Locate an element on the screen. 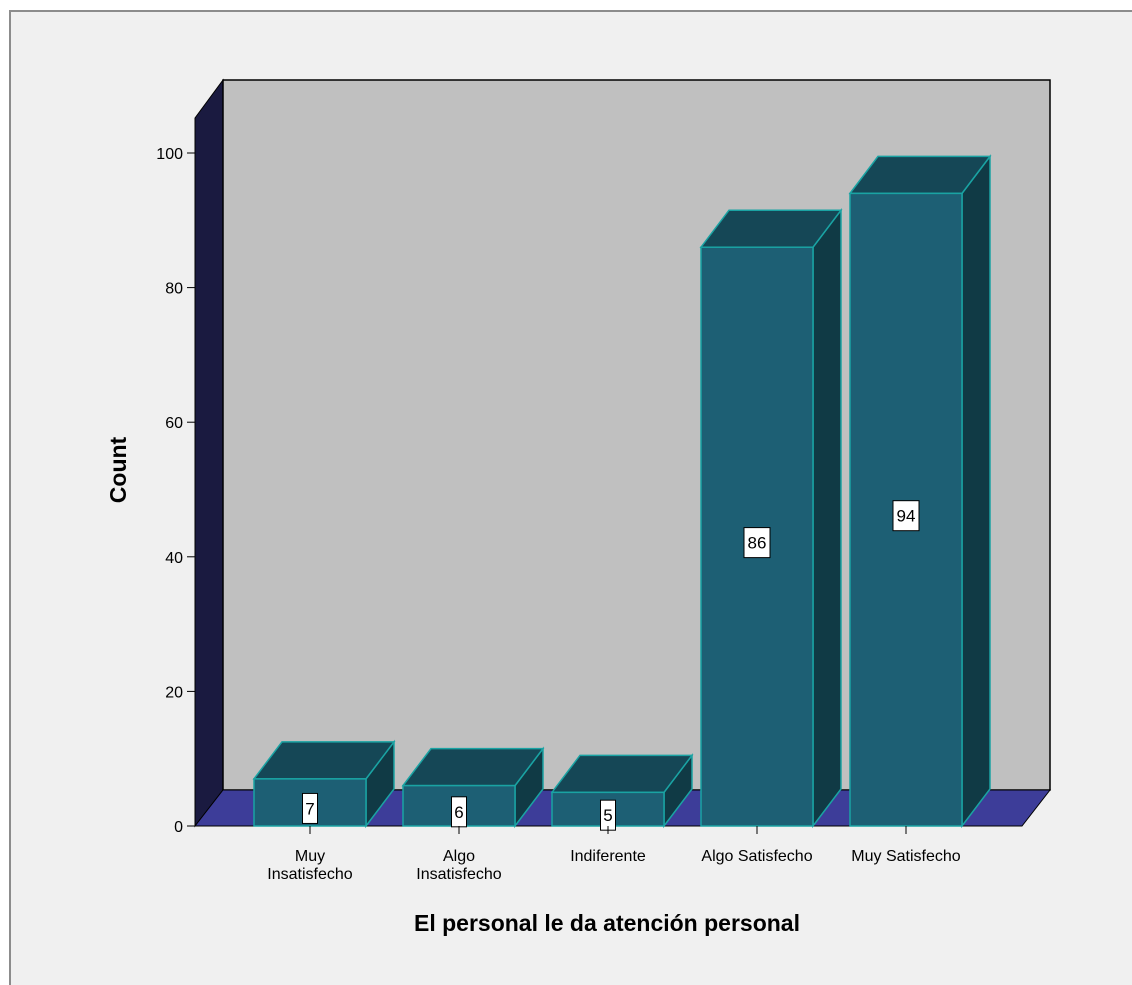 The height and width of the screenshot is (985, 1132). data-label: 7 is located at coordinates (309, 808).